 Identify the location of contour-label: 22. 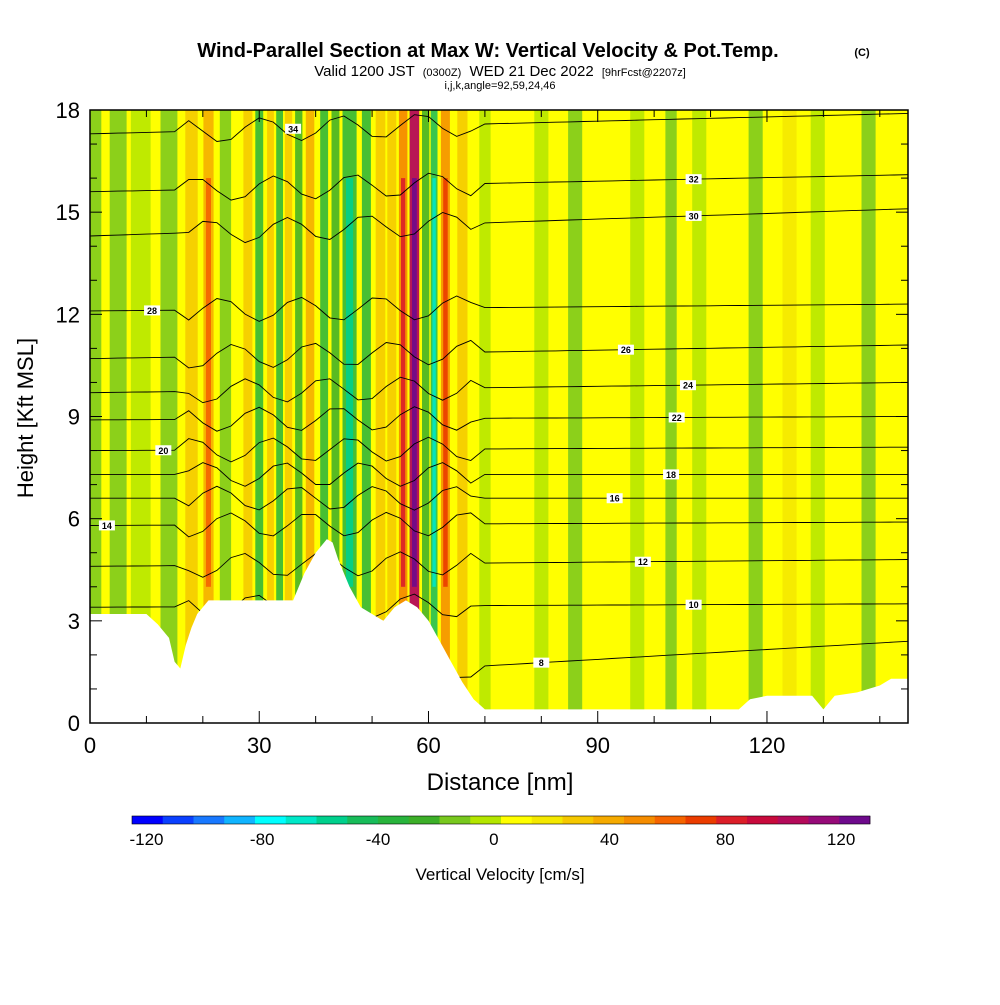
(677, 418).